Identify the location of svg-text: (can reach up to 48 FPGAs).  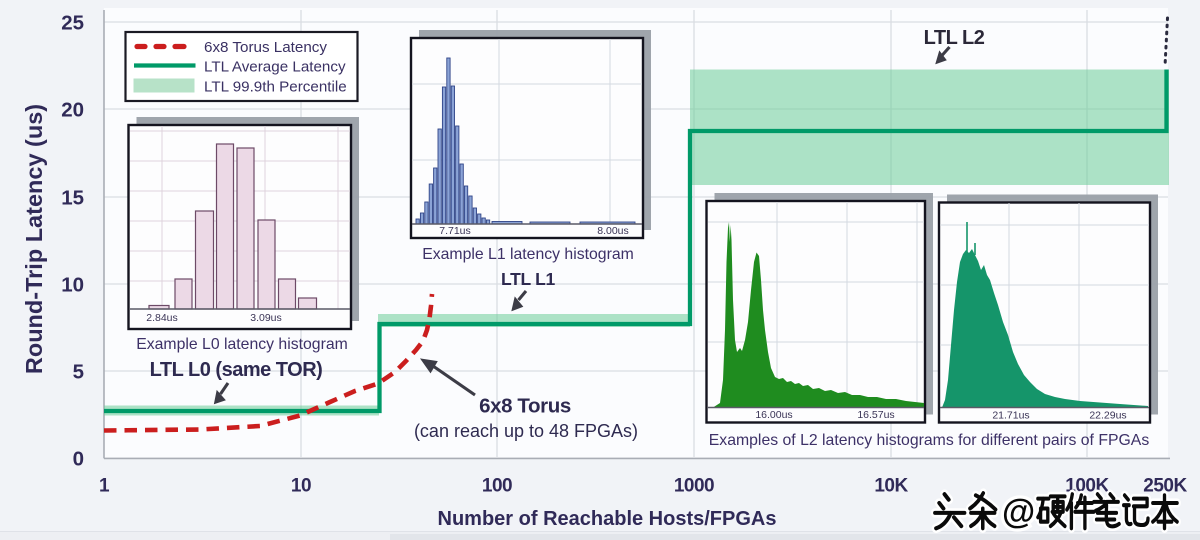
(526, 431).